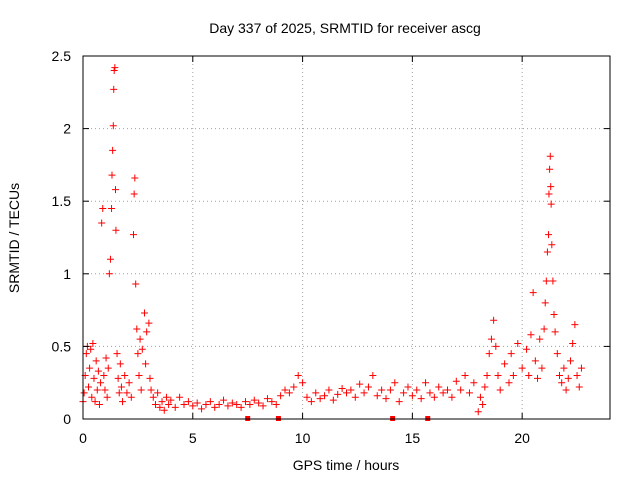 The width and height of the screenshot is (640, 480). What do you see at coordinates (14, 238) in the screenshot?
I see `y-axis-title: SRMTID / TECUs` at bounding box center [14, 238].